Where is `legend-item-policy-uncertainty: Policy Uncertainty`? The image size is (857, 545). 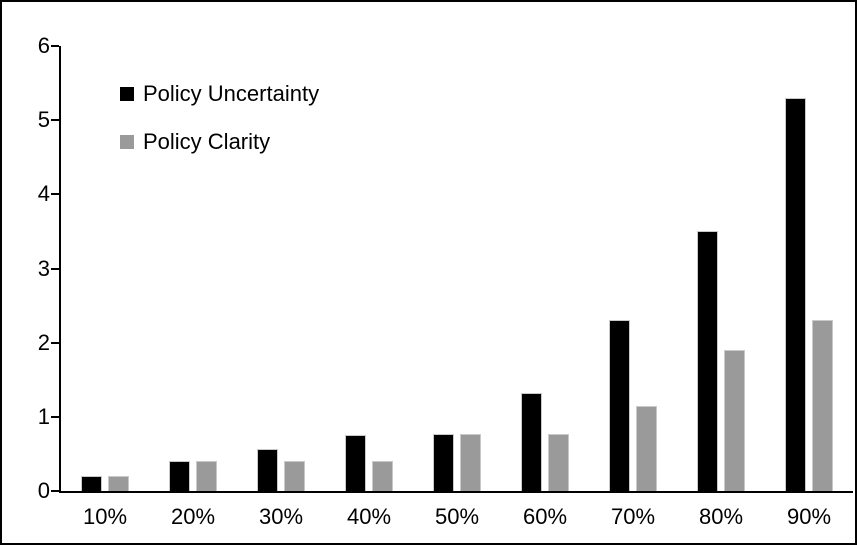 legend-item-policy-uncertainty: Policy Uncertainty is located at coordinates (219, 94).